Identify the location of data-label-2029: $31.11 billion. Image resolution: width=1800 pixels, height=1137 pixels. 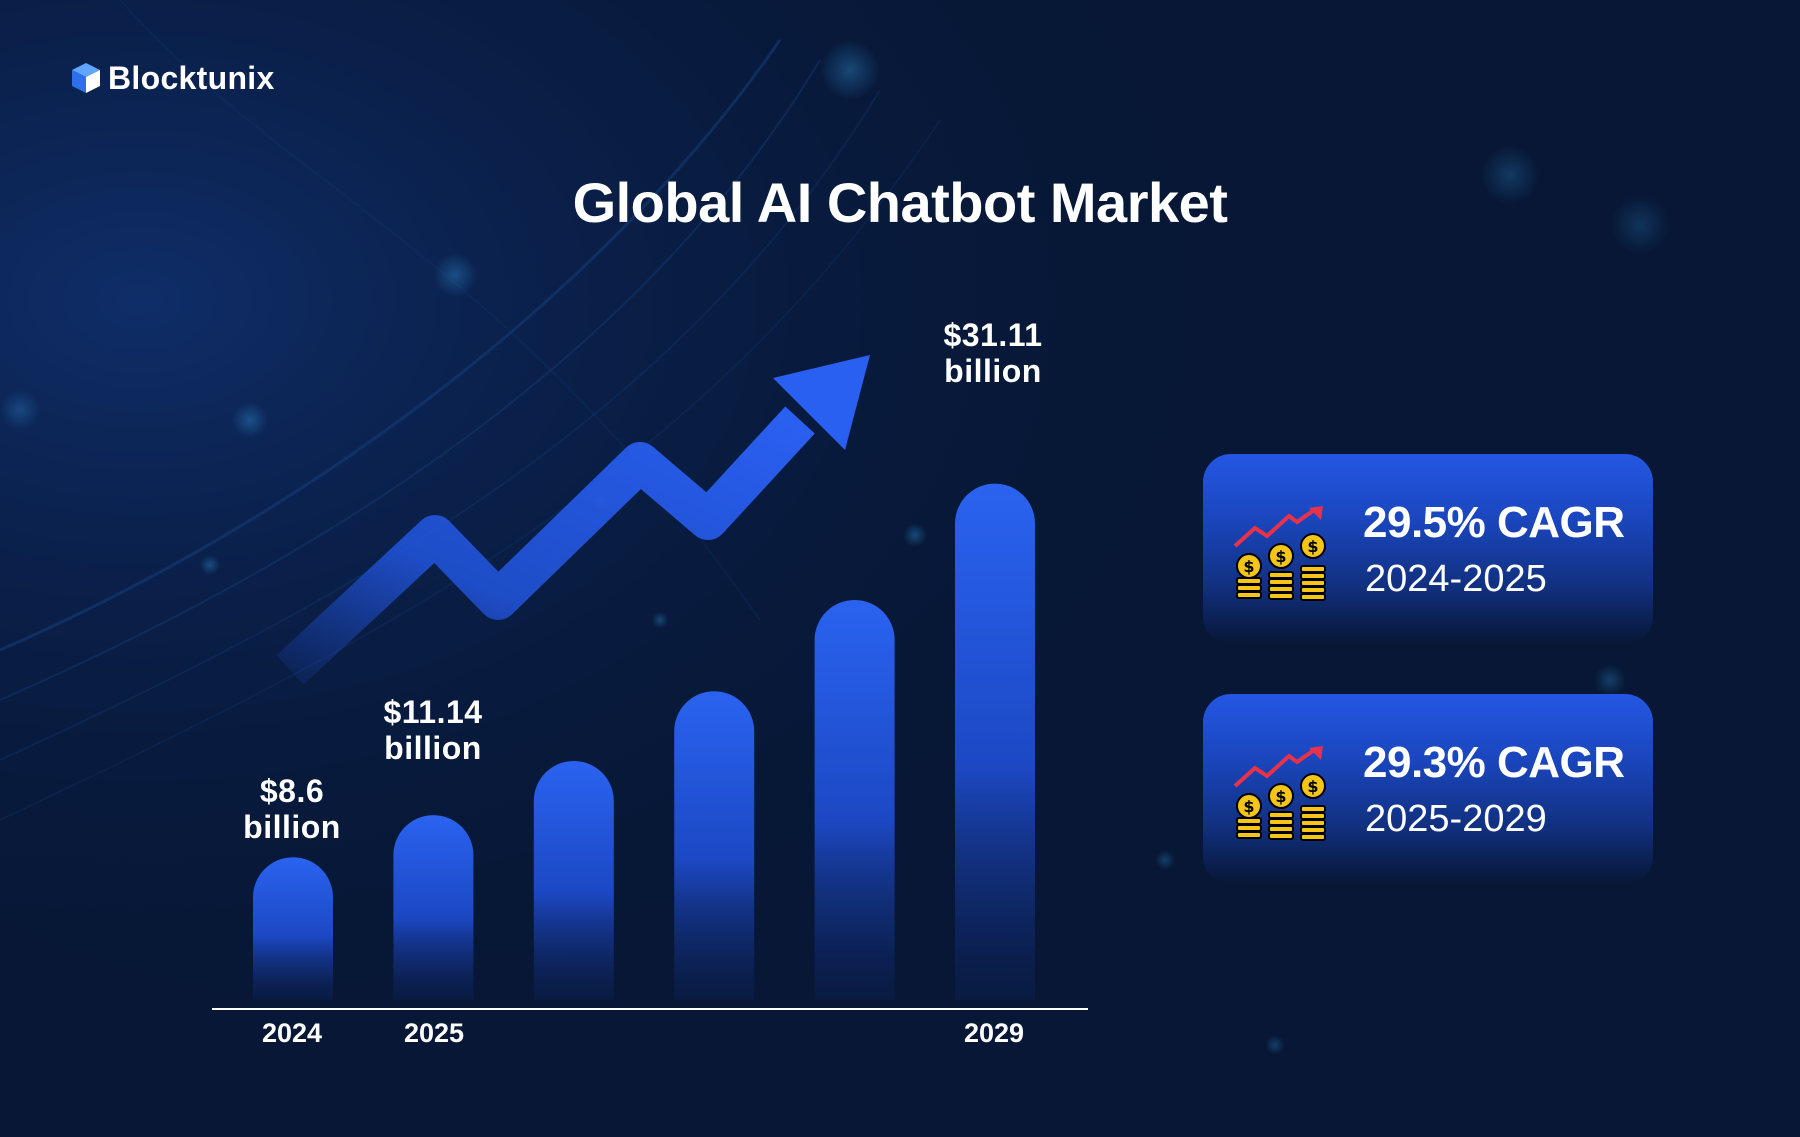
(993, 353).